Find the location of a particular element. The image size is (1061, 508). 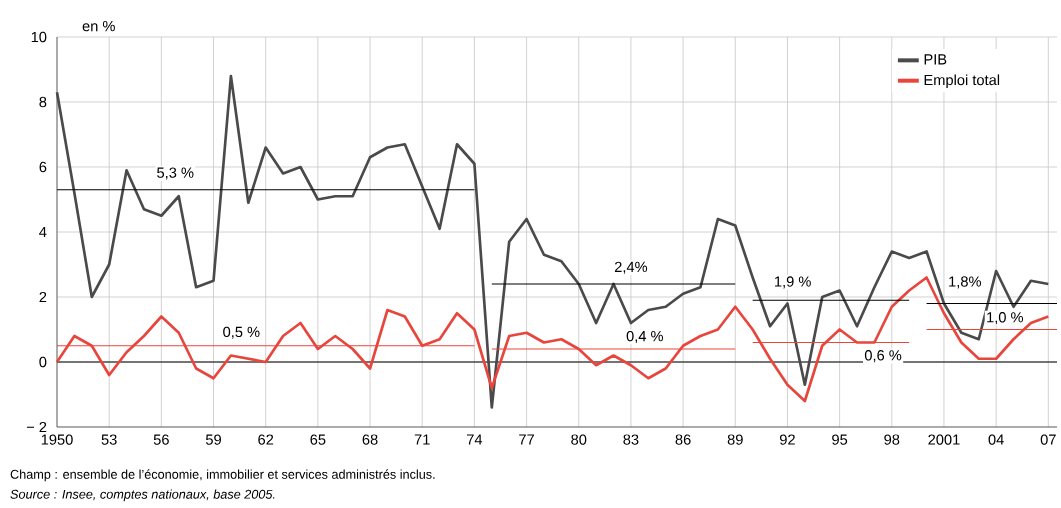

y-tick-label: 8 is located at coordinates (43, 102).